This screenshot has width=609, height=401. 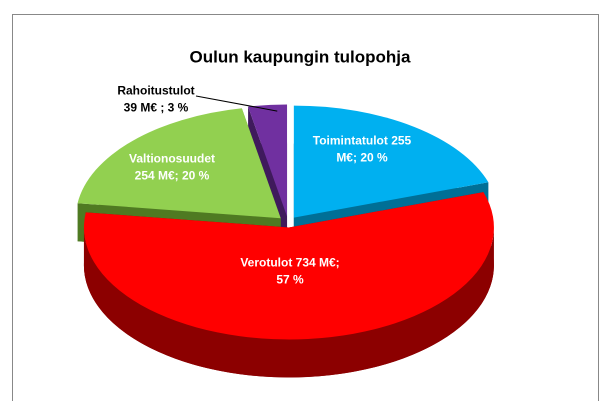 I want to click on data-label: 254 M€; 20 %, so click(x=172, y=176).